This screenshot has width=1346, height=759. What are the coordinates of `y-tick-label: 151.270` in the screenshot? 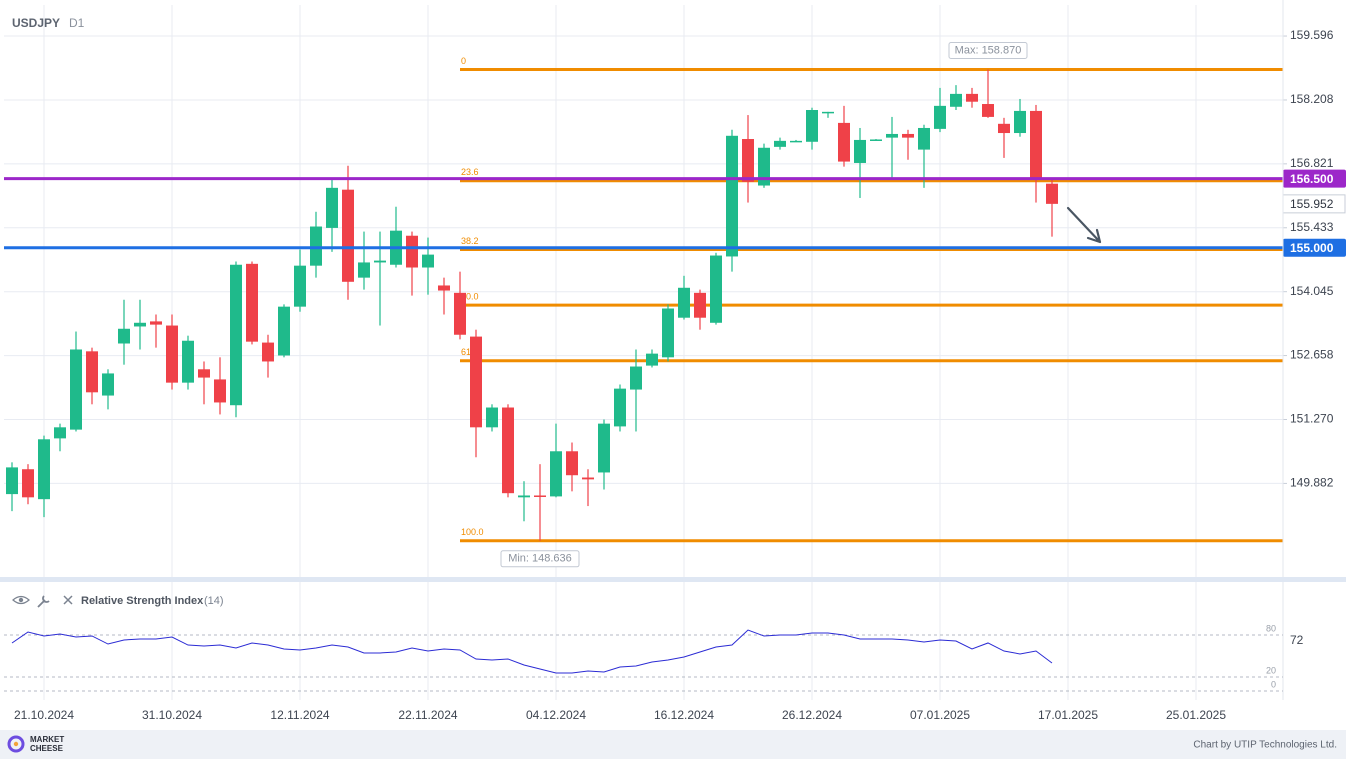 It's located at (1312, 419).